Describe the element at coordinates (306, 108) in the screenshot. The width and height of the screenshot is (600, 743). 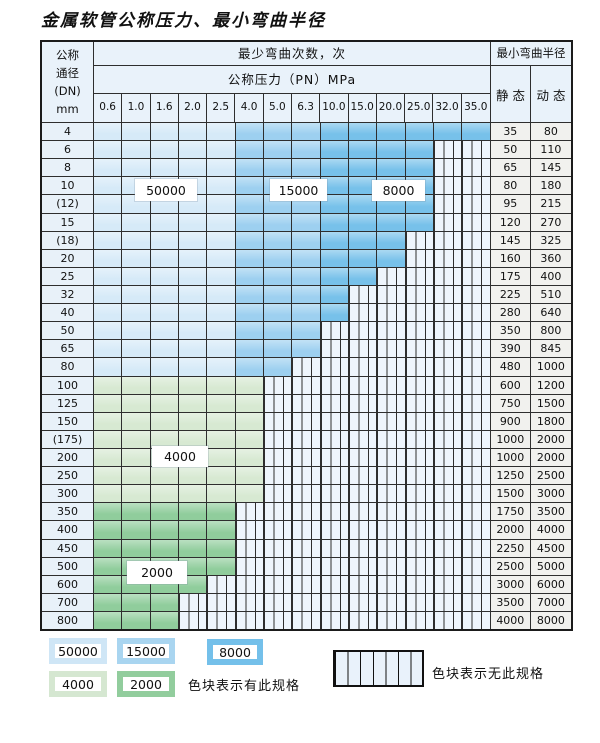
I see `pressure-col-header: 6.3` at that location.